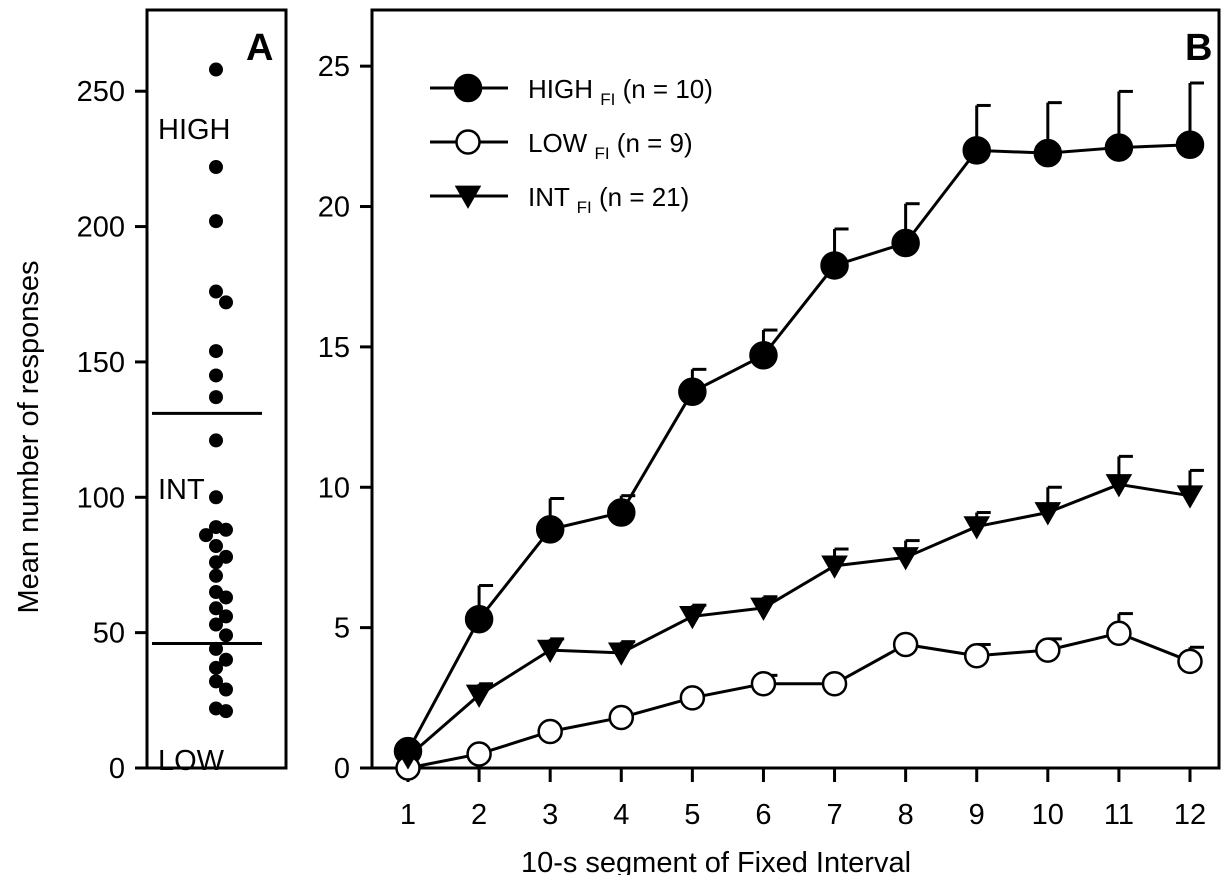 This screenshot has height=875, width=1223. I want to click on legend-label: INT FI (n = 21), so click(608, 199).